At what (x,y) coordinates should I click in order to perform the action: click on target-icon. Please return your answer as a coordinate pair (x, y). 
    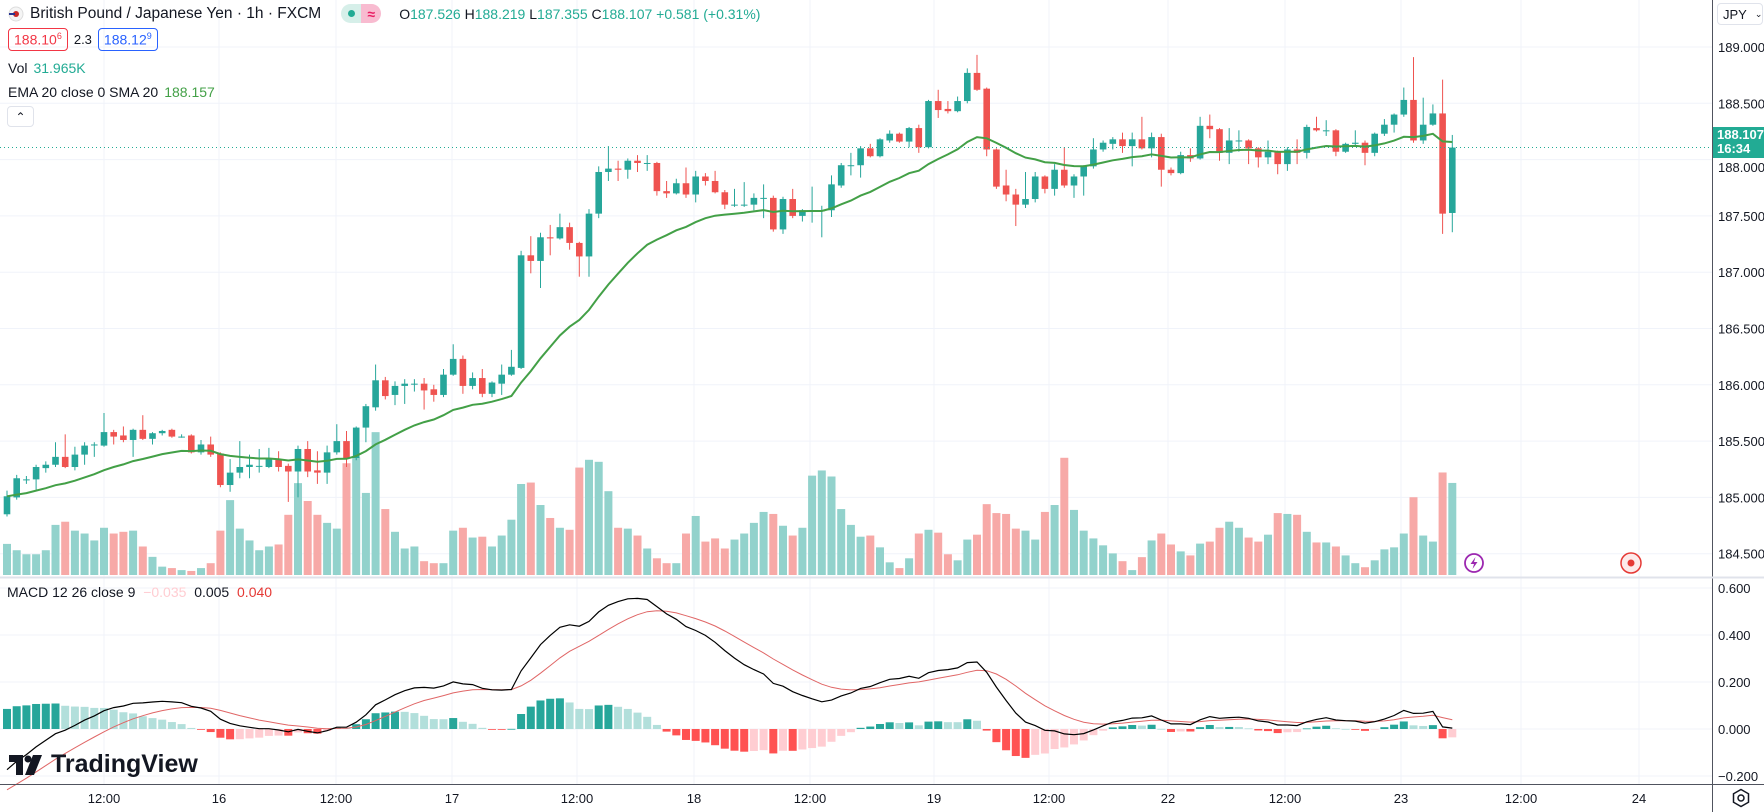
    Looking at the image, I should click on (1631, 563).